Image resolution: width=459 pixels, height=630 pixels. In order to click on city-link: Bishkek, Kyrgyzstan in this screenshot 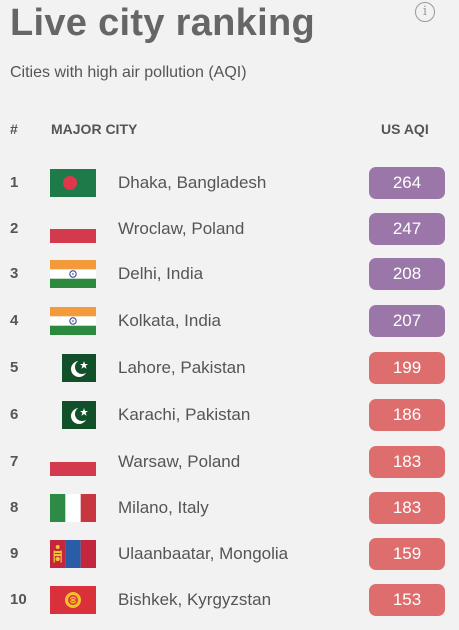, I will do `click(195, 599)`.